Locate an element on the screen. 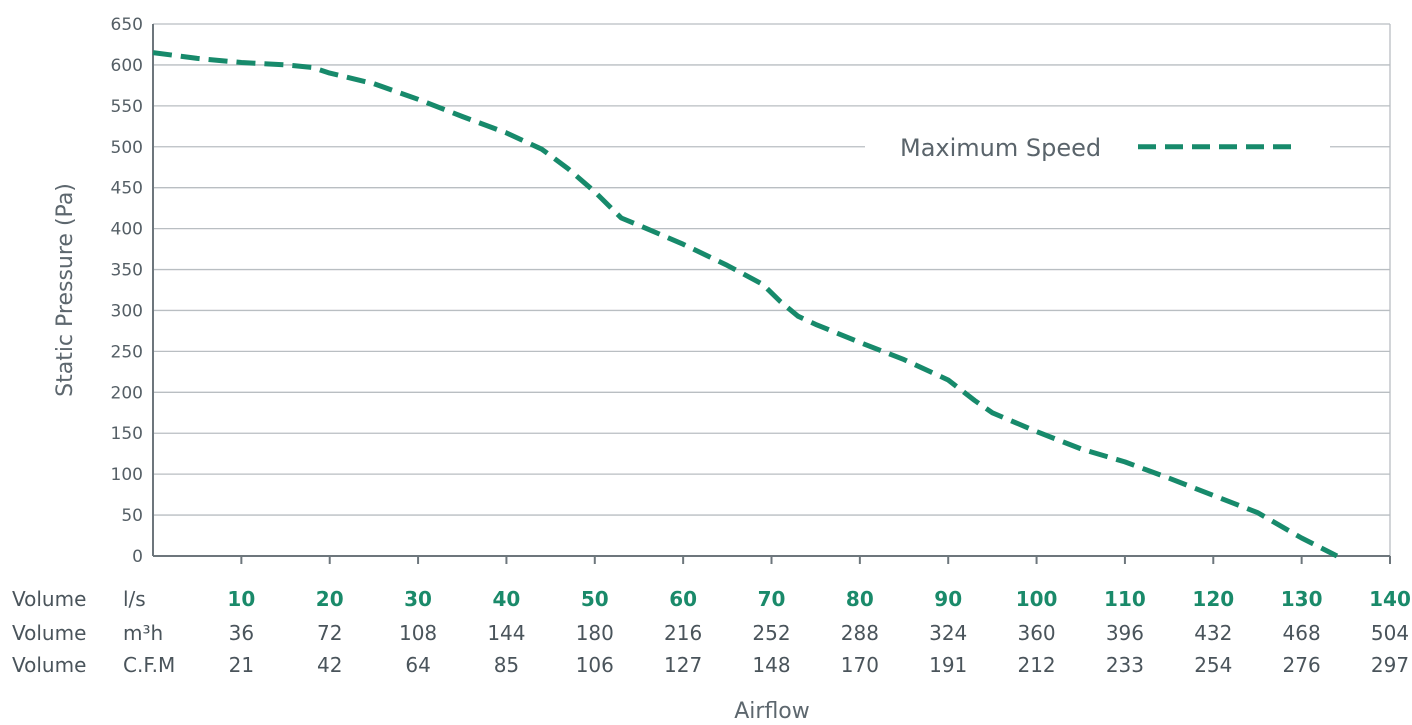 This screenshot has height=725, width=1412. table-cell-2-13: 297 is located at coordinates (1390, 665).